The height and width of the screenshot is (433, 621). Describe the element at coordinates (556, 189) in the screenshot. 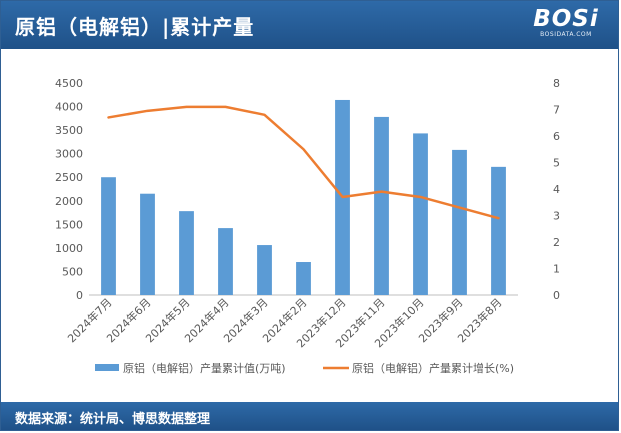

I see `y-right-tick-label: 4` at that location.